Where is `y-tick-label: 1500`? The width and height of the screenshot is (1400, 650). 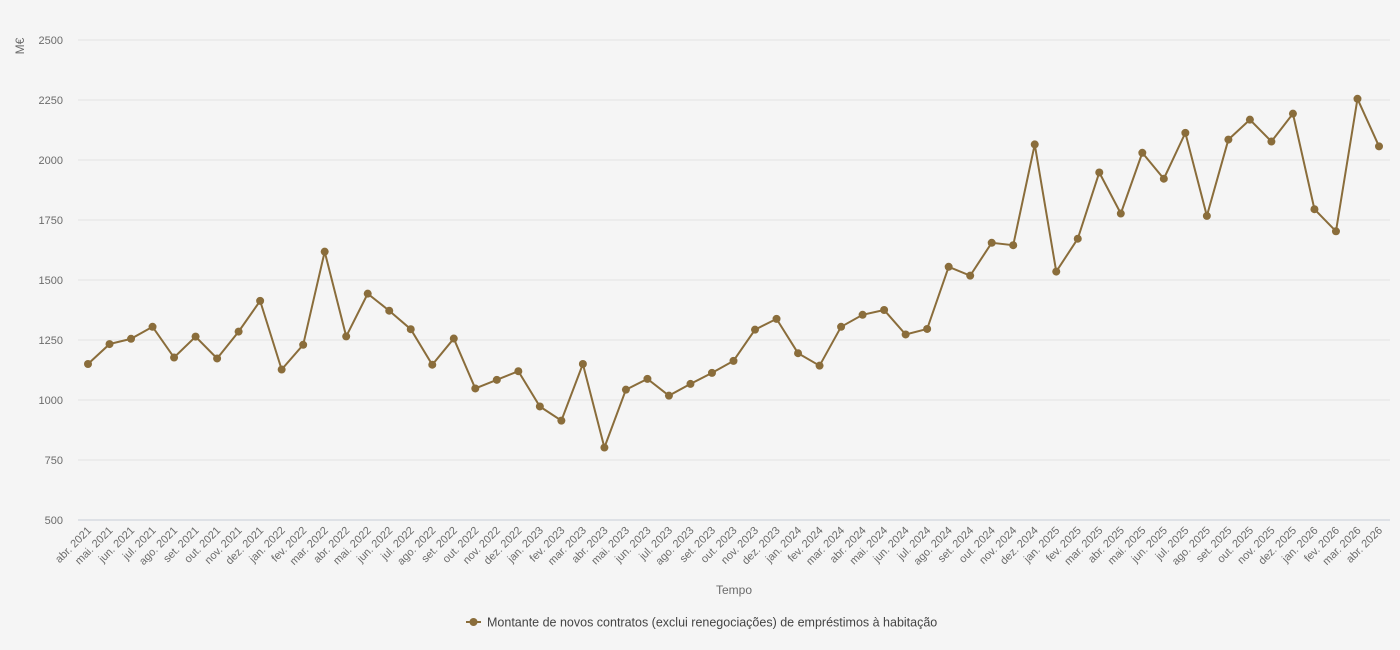
y-tick-label: 1500 is located at coordinates (51, 281).